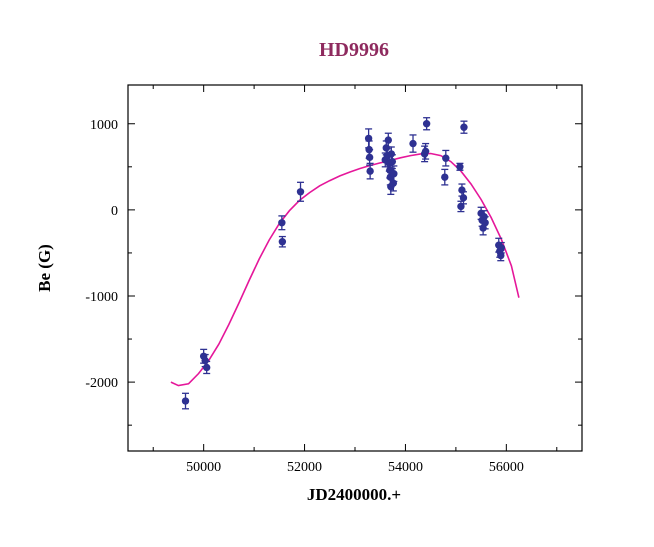 The height and width of the screenshot is (547, 654). What do you see at coordinates (101, 383) in the screenshot?
I see `y-tick-label: -2000` at bounding box center [101, 383].